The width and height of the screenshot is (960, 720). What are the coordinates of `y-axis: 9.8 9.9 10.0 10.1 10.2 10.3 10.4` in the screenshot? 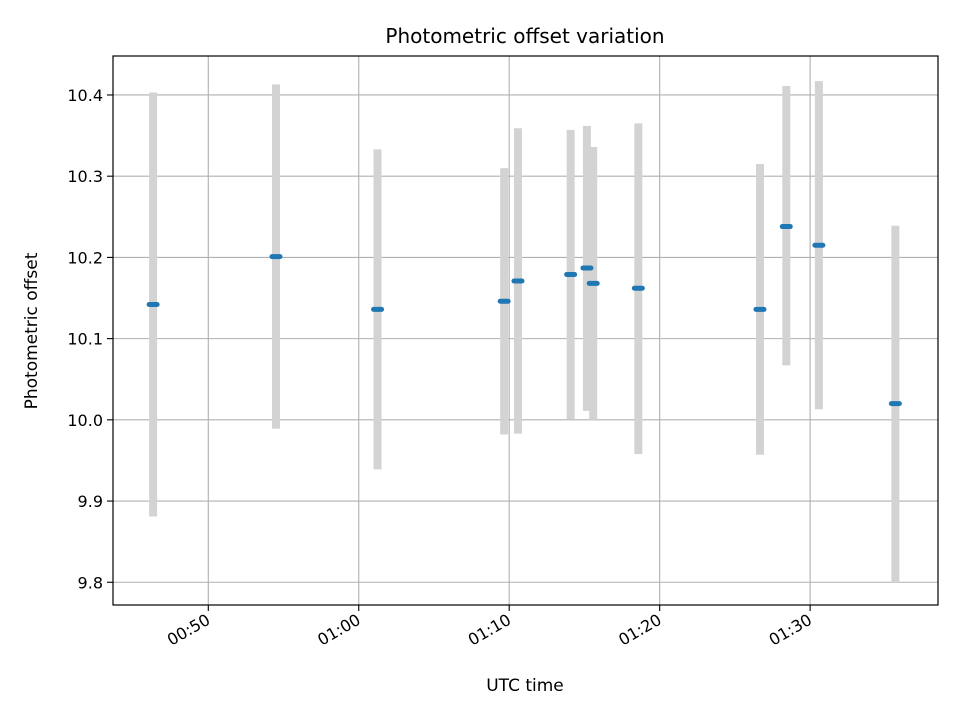 It's located at (90, 339).